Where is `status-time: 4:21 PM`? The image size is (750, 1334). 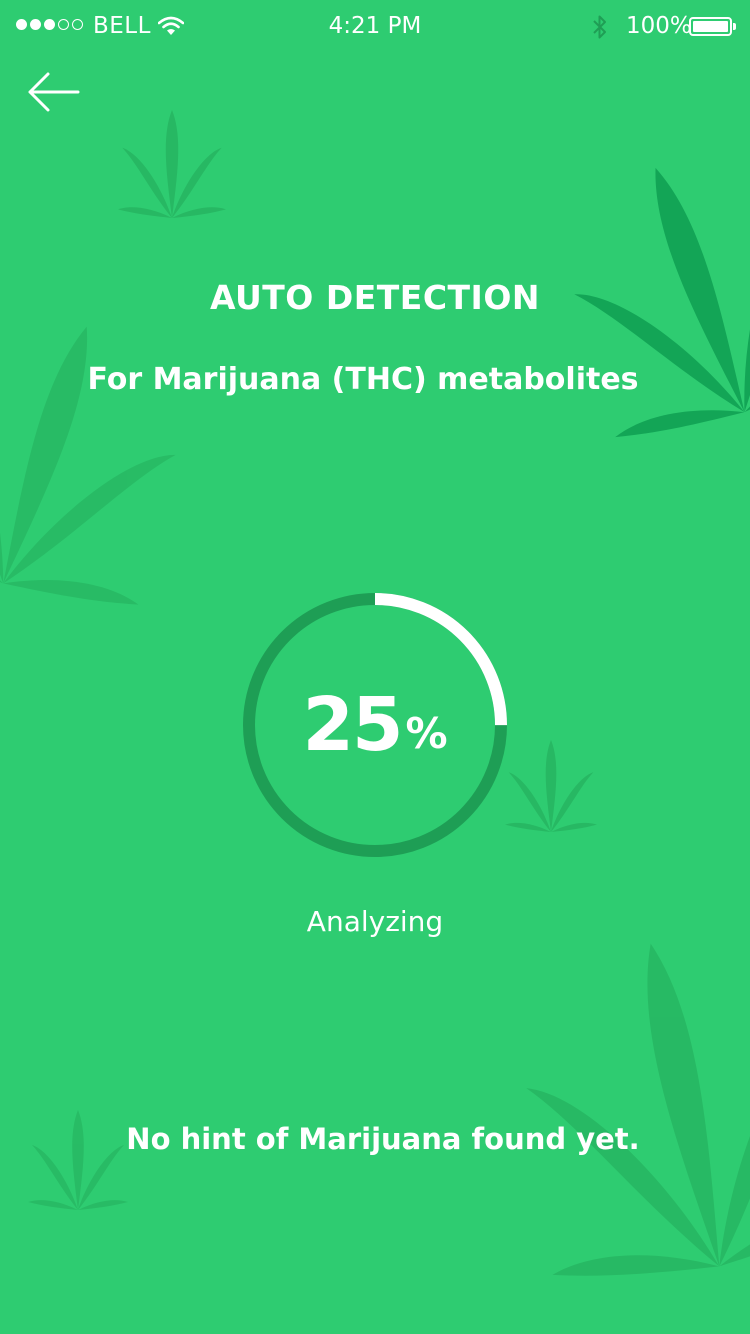
status-time: 4:21 PM is located at coordinates (375, 26).